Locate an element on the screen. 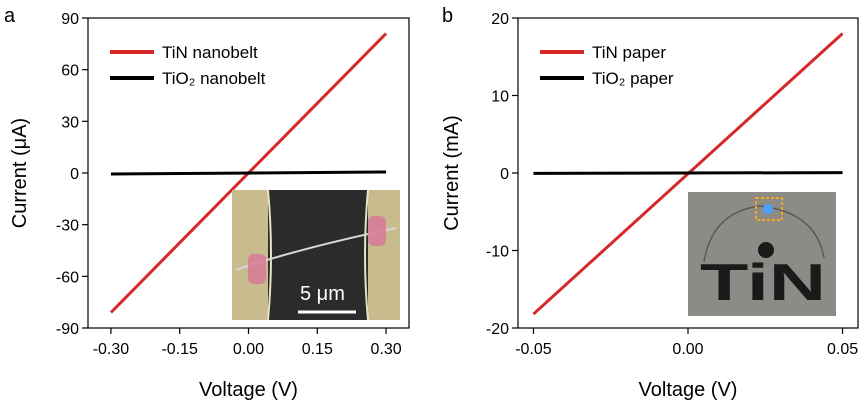  scale-bar-label: 5 μm is located at coordinates (322, 294).